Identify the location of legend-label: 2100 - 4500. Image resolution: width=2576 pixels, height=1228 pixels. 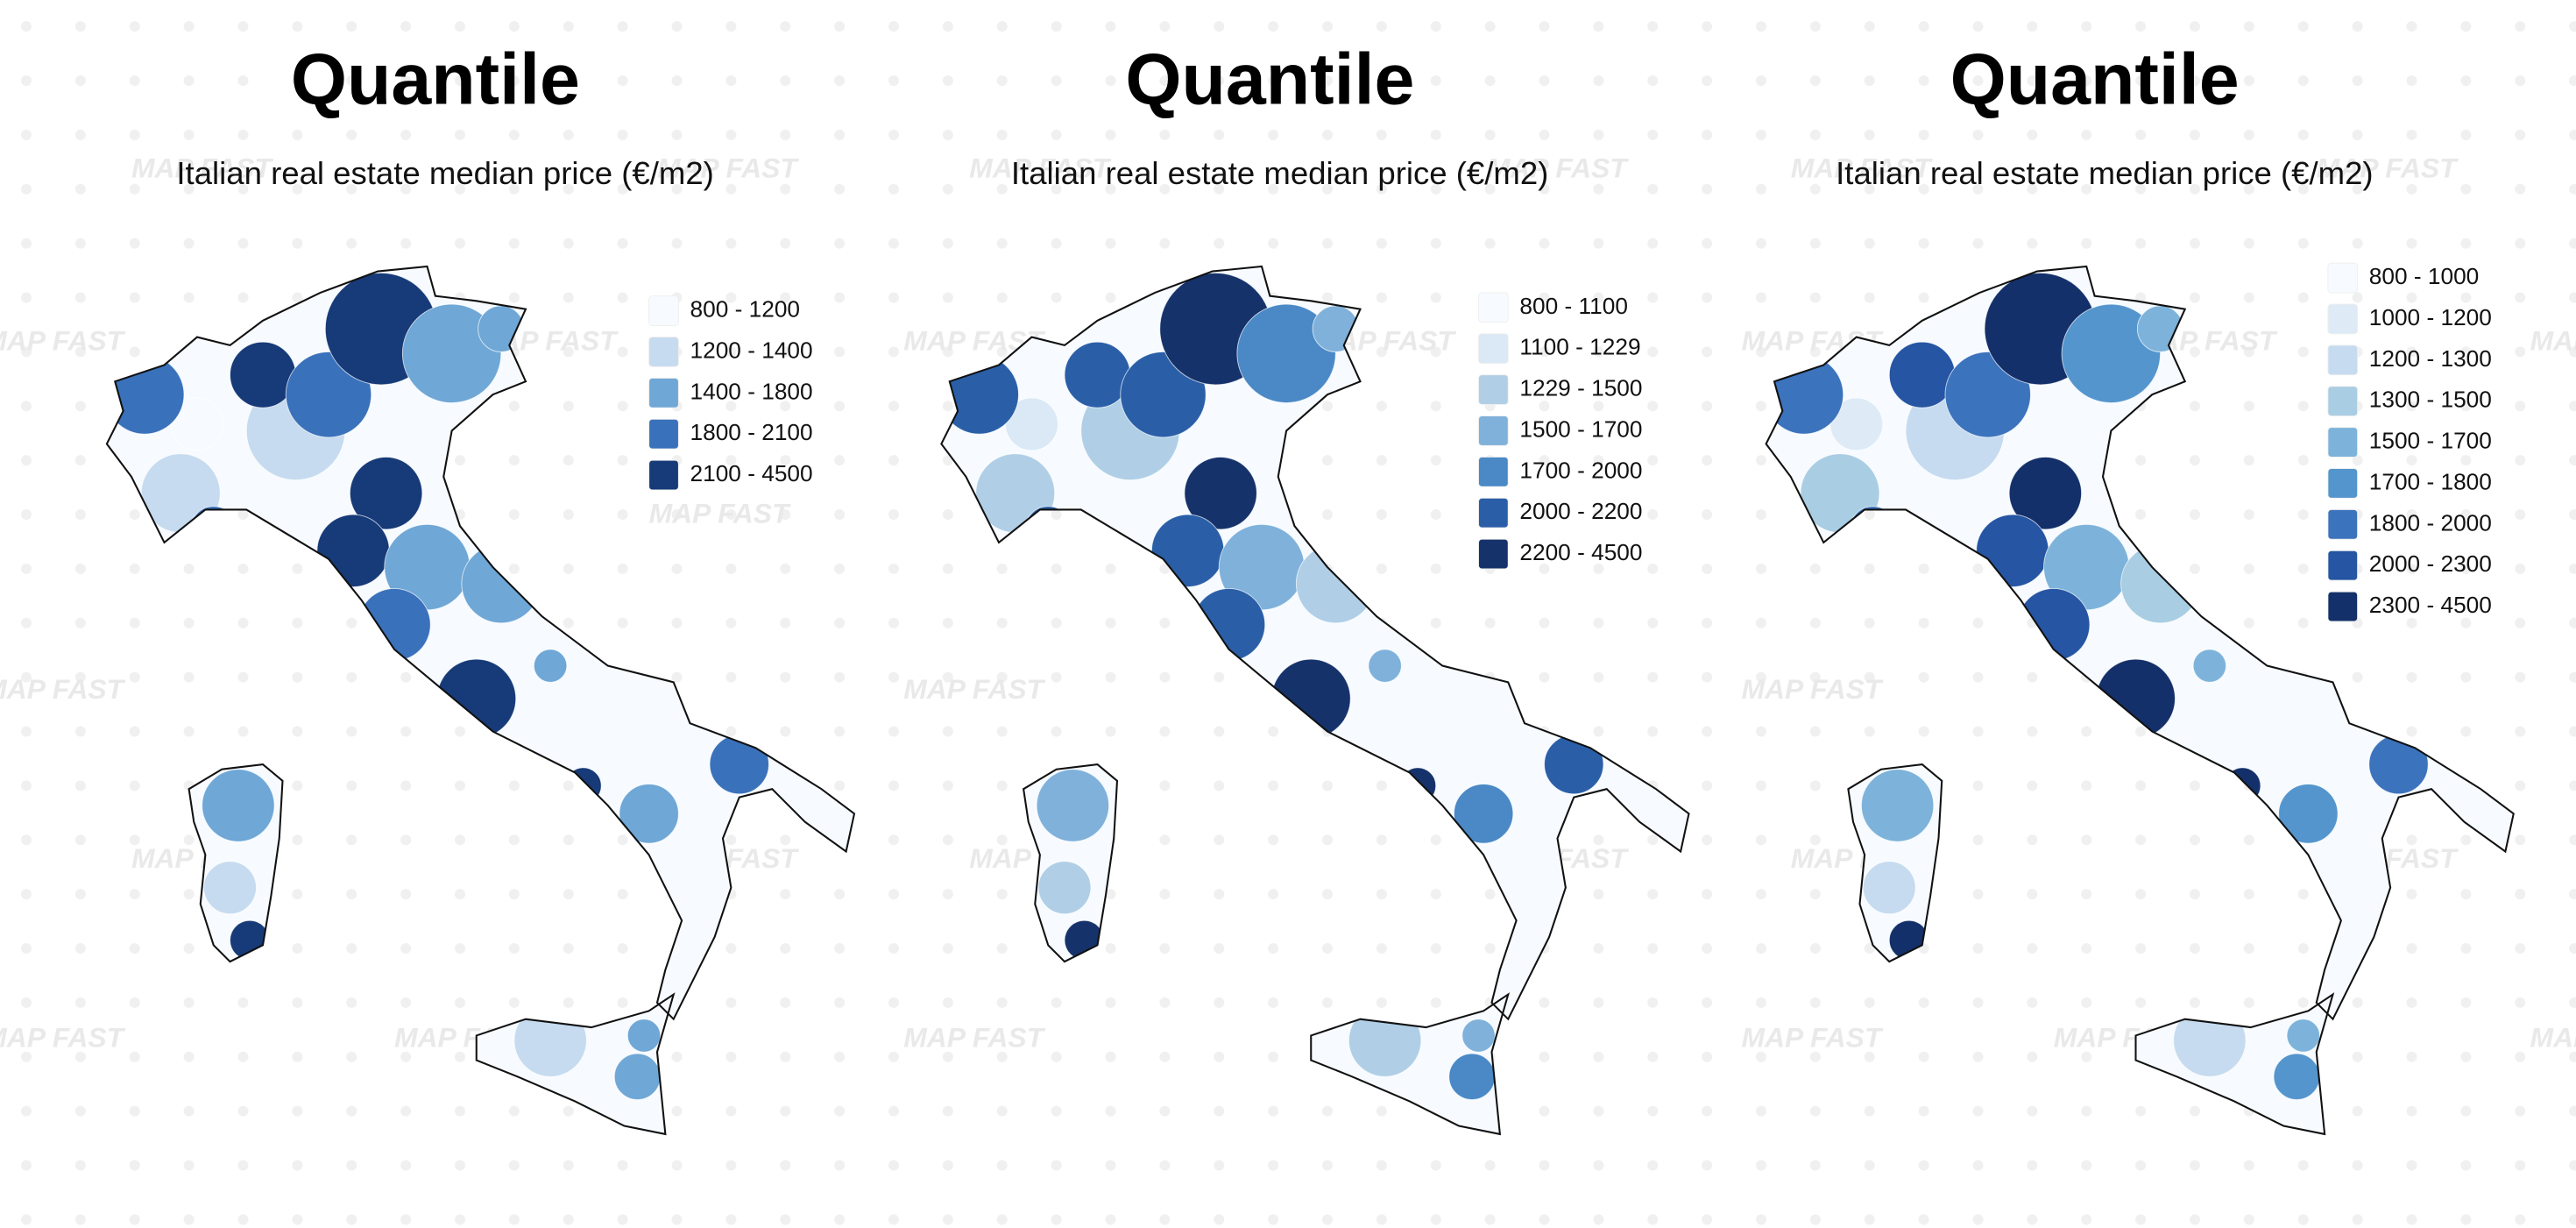
(751, 473).